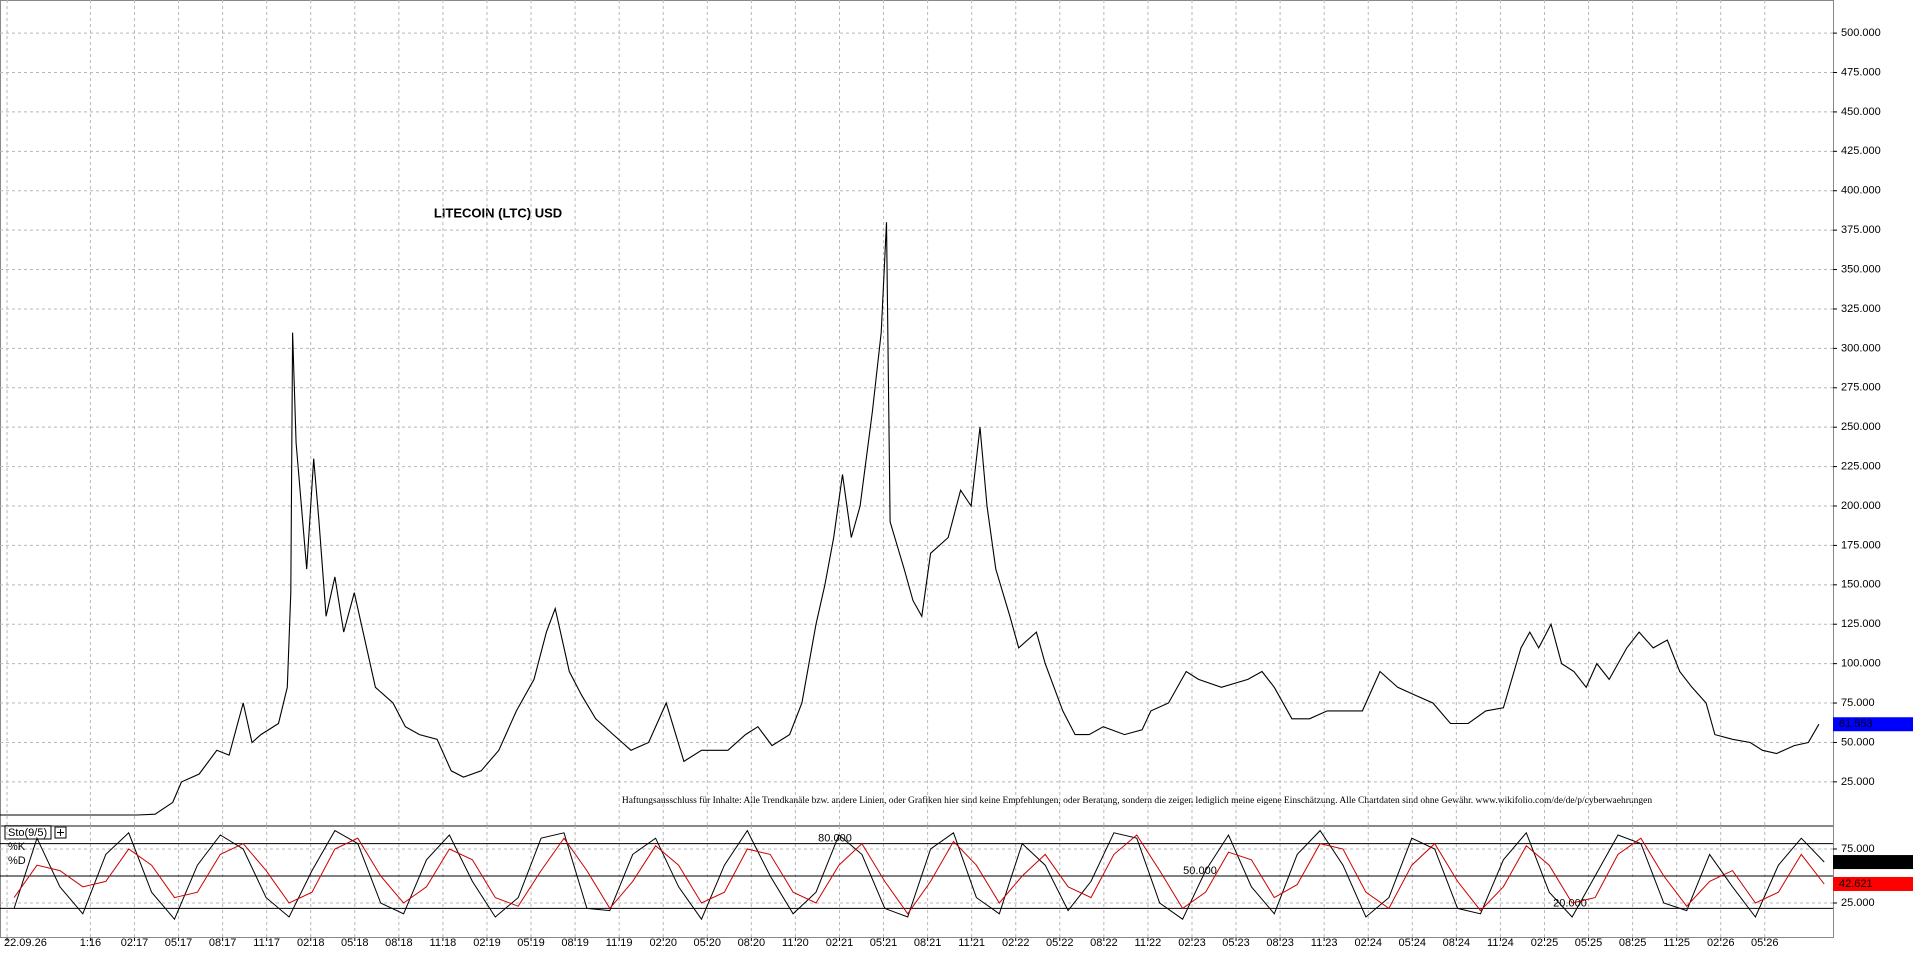 This screenshot has height=953, width=1916. Describe the element at coordinates (1861, 269) in the screenshot. I see `y-tick-label: 350.000` at that location.